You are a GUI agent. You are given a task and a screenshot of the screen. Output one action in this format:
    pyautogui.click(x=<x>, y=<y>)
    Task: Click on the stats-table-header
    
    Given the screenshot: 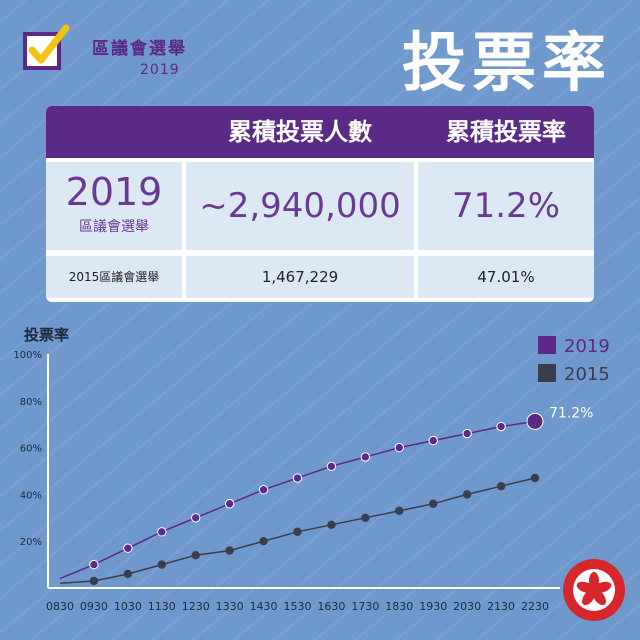 What is the action you would take?
    pyautogui.click(x=320, y=132)
    